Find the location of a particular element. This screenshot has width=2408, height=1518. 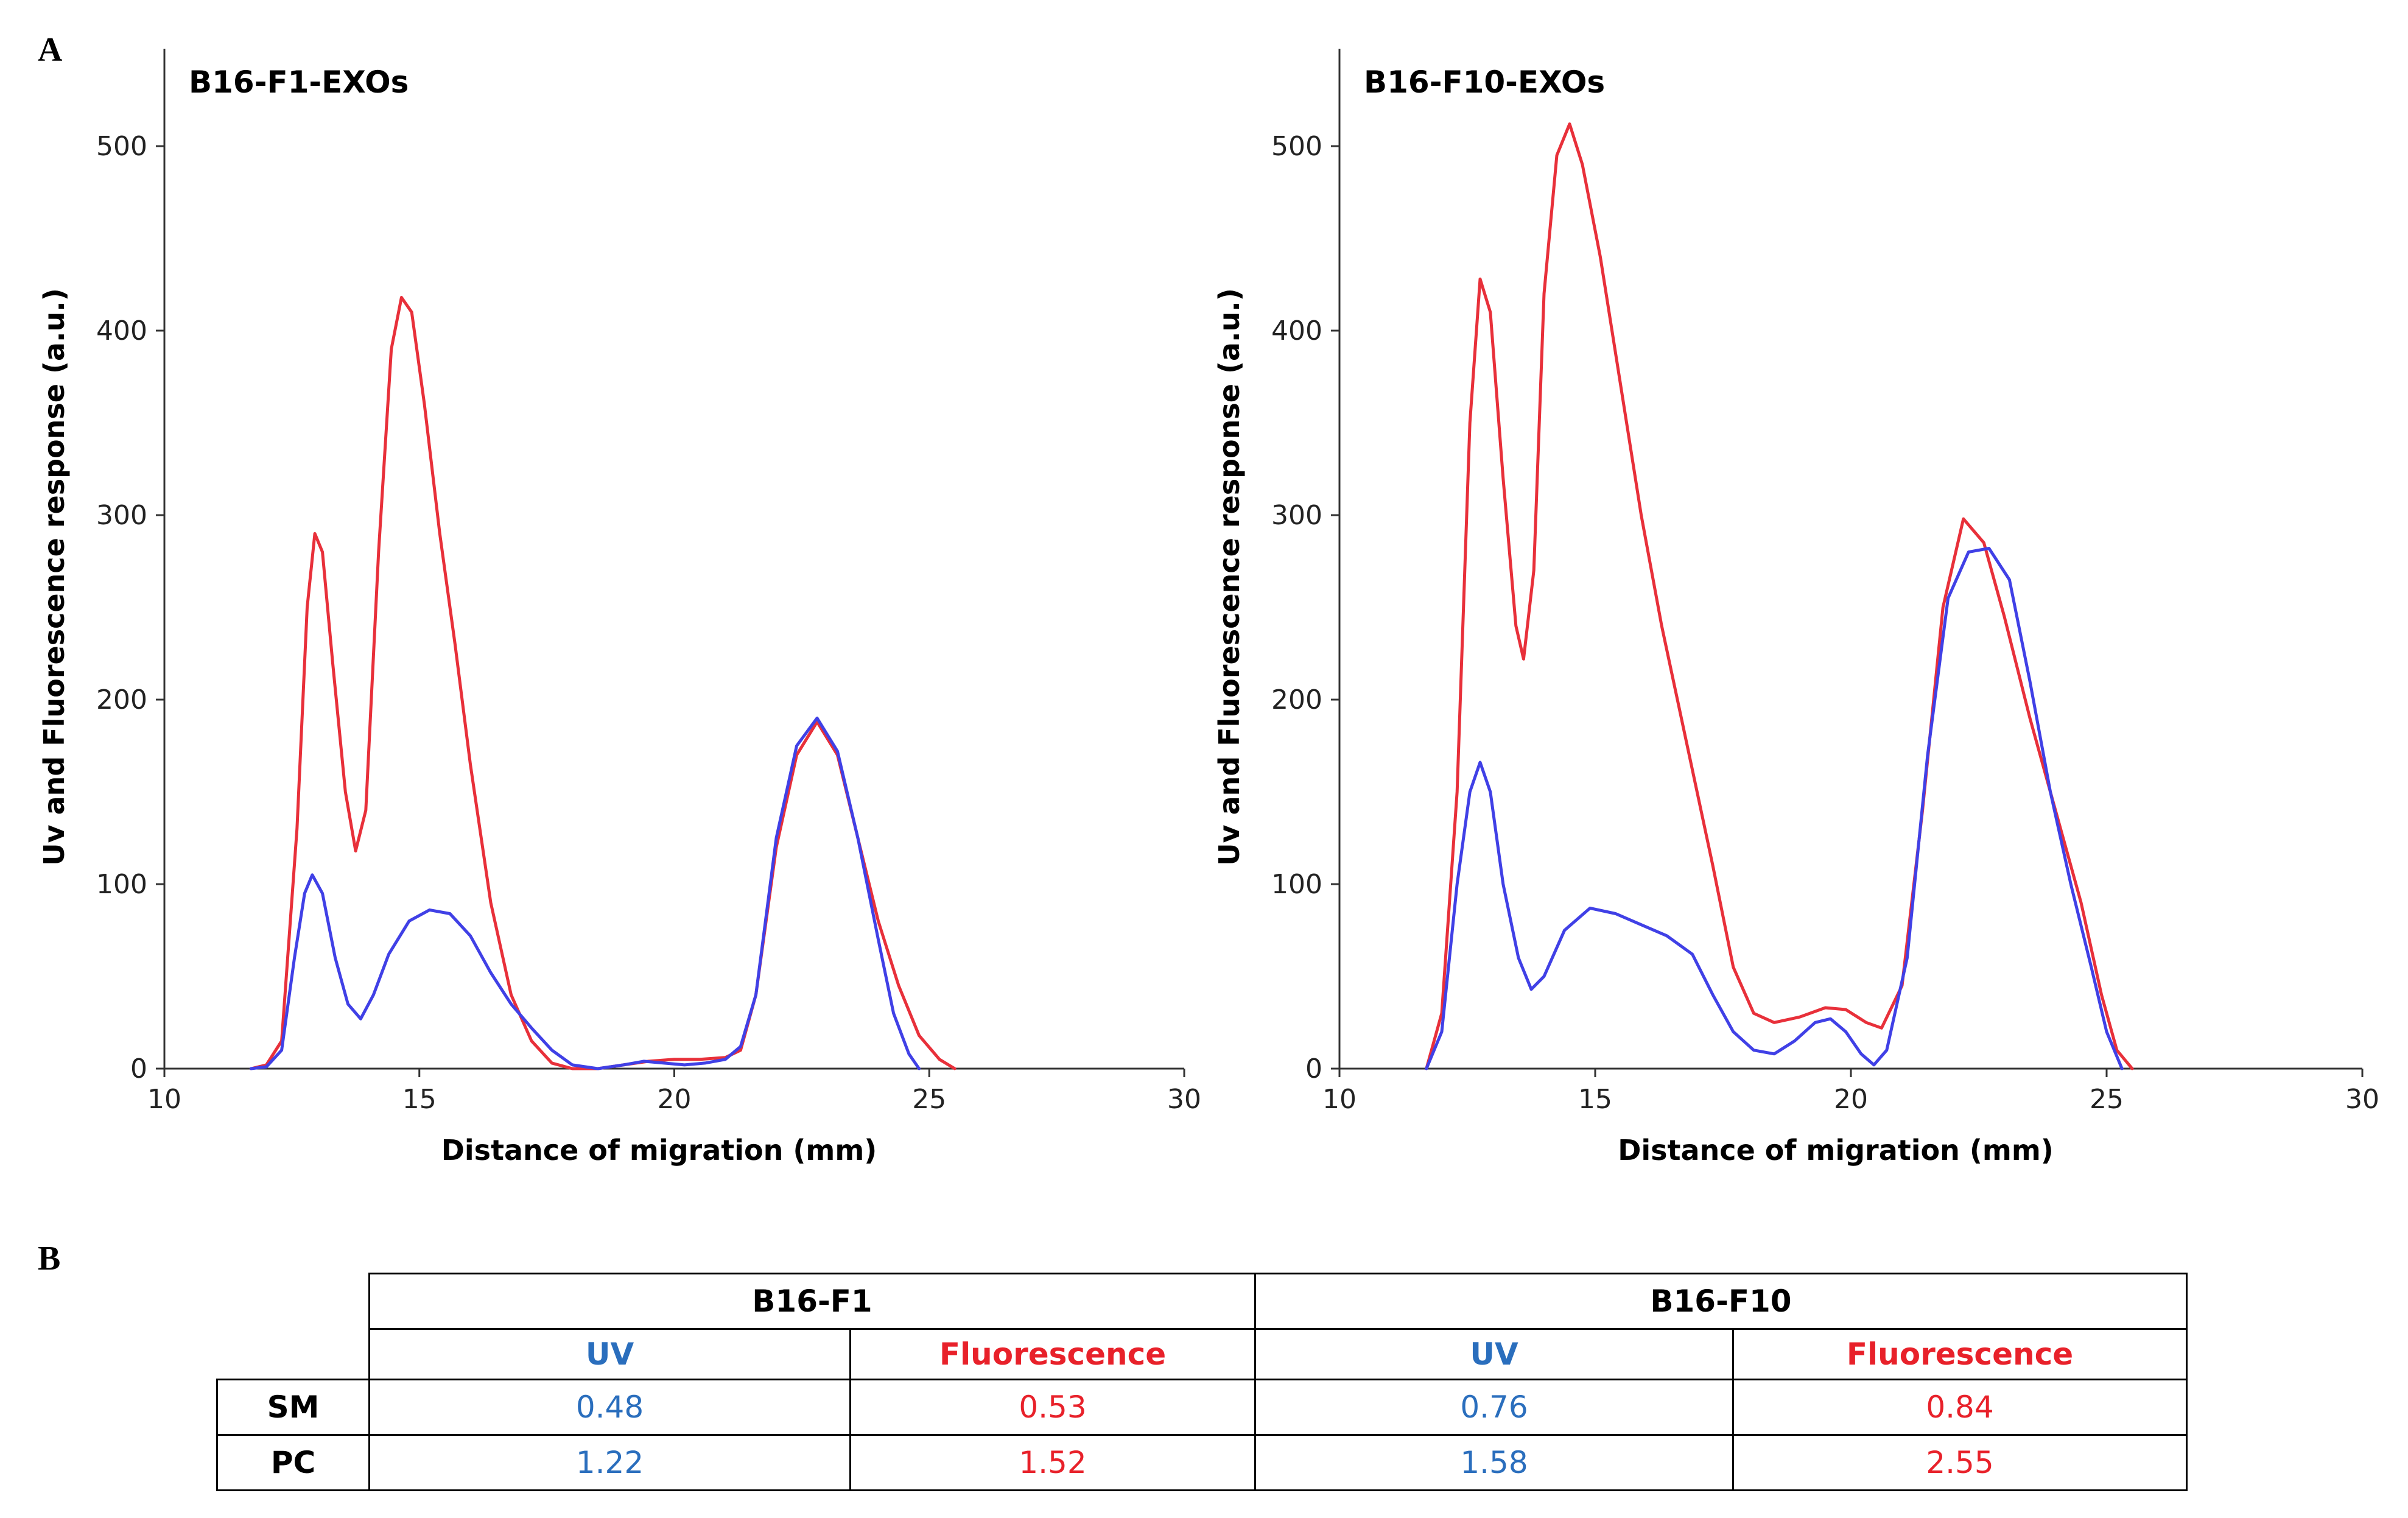

table-row: PC 1.22 1.52 1.58 2.55 is located at coordinates (1202, 1462).